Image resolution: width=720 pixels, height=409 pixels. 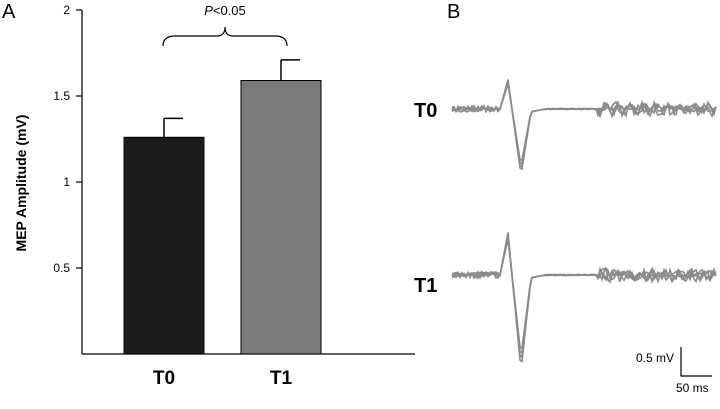 What do you see at coordinates (655, 358) in the screenshot?
I see `scale-amplitude-label: 0.5 mV` at bounding box center [655, 358].